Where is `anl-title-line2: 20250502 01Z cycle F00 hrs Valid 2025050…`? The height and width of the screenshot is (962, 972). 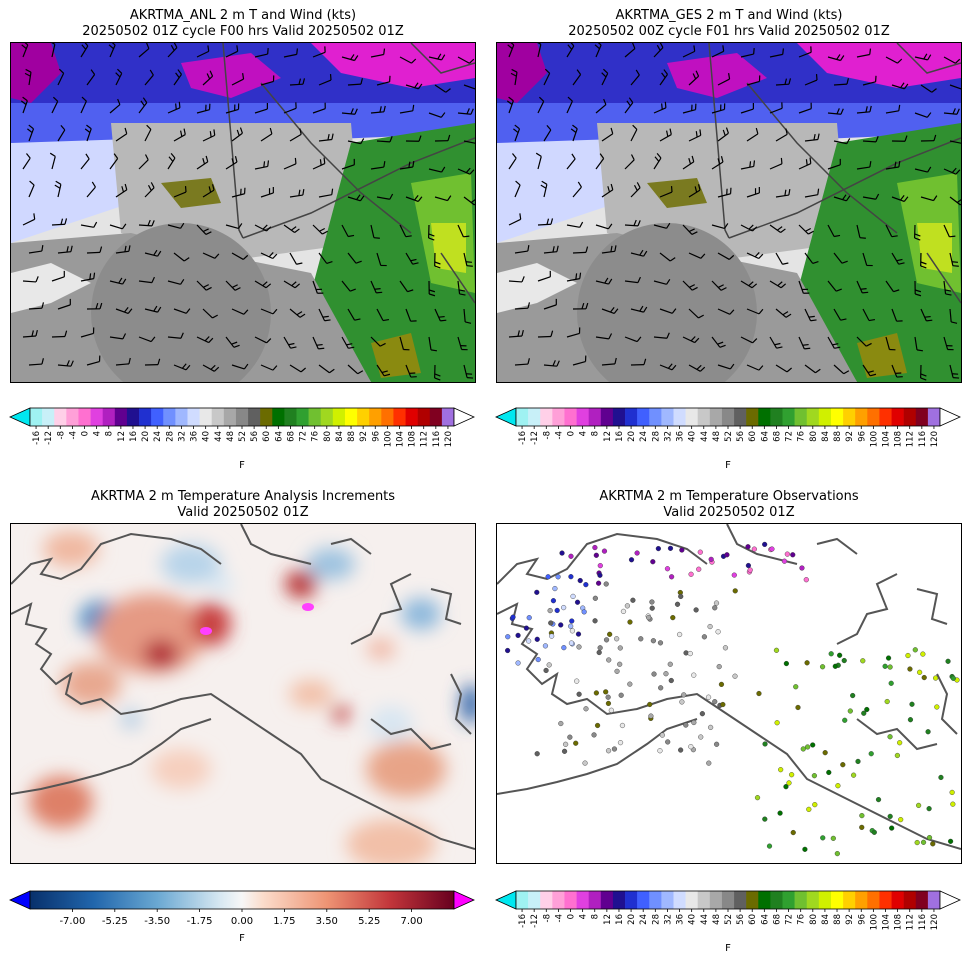
anl-title-line2: 20250502 01Z cycle F00 hrs Valid 2025050… is located at coordinates (243, 31).